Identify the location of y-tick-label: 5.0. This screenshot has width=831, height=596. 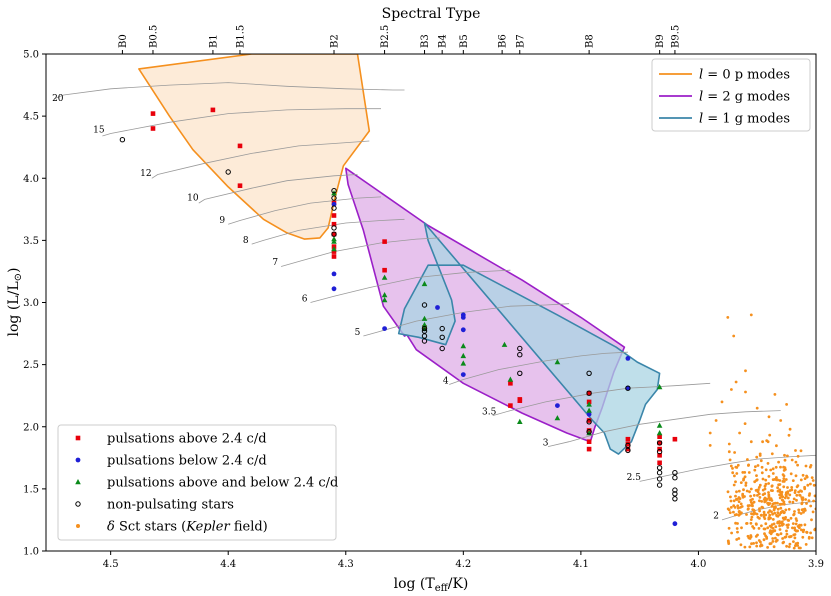
(31, 55).